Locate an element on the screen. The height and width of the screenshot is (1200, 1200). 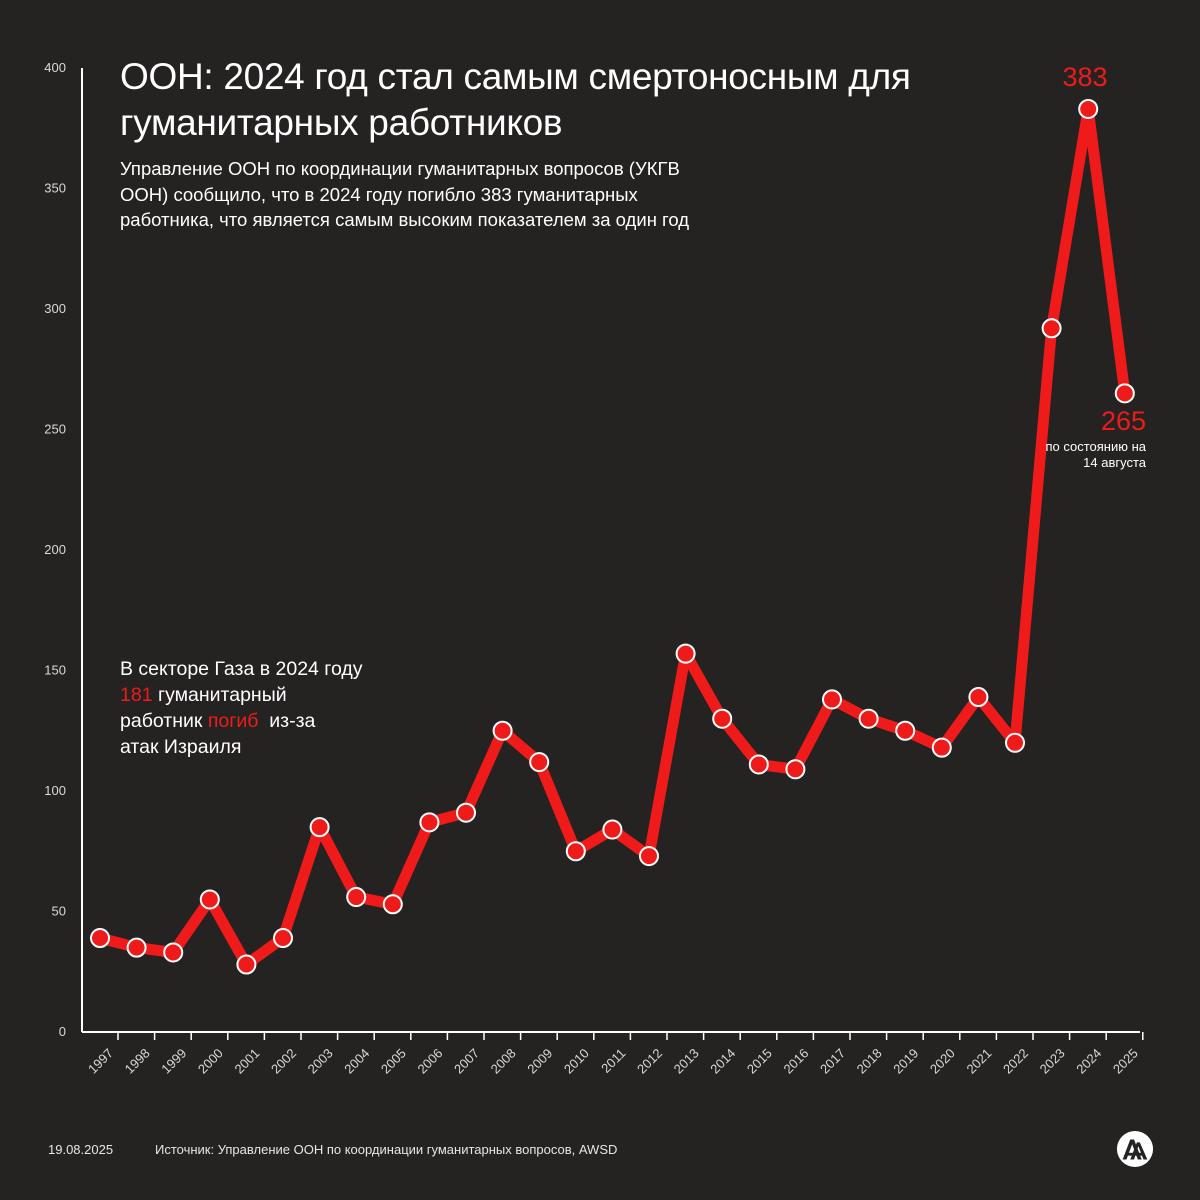
x-tick-label: 1999 is located at coordinates (173, 1061).